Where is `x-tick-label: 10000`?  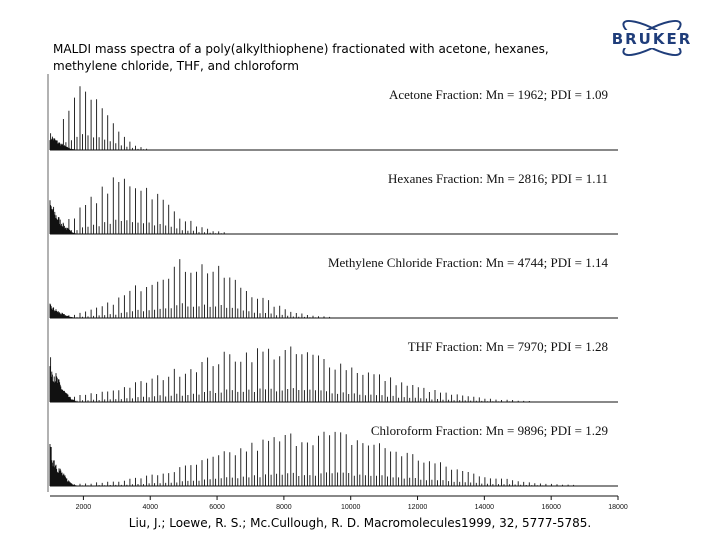
x-tick-label: 10000 is located at coordinates (351, 507).